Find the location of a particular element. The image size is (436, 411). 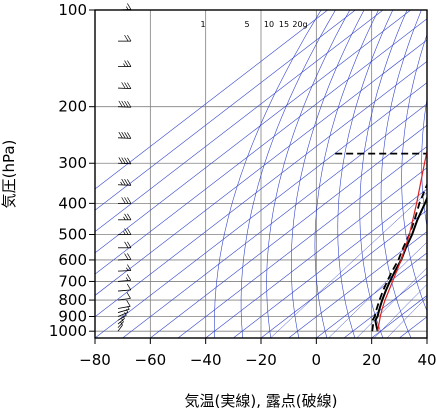

y-tick-label: 100 is located at coordinates (72, 10).